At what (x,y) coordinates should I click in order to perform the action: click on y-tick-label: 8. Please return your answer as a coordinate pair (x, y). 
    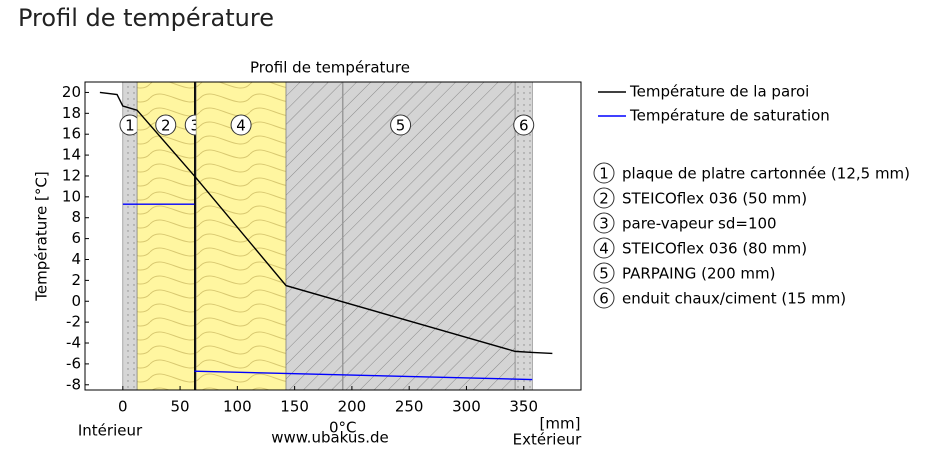
    Looking at the image, I should click on (76, 217).